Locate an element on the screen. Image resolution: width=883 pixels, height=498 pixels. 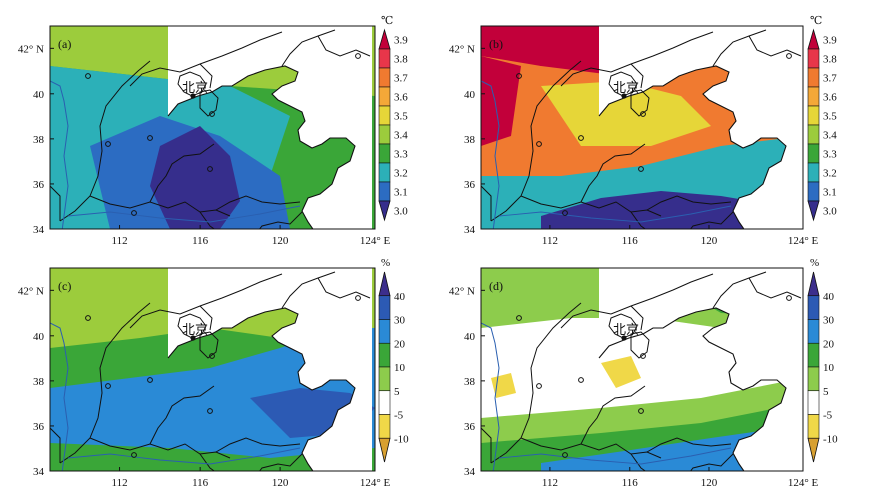
colorbar-unit: ℃ is located at coordinates (387, 21).